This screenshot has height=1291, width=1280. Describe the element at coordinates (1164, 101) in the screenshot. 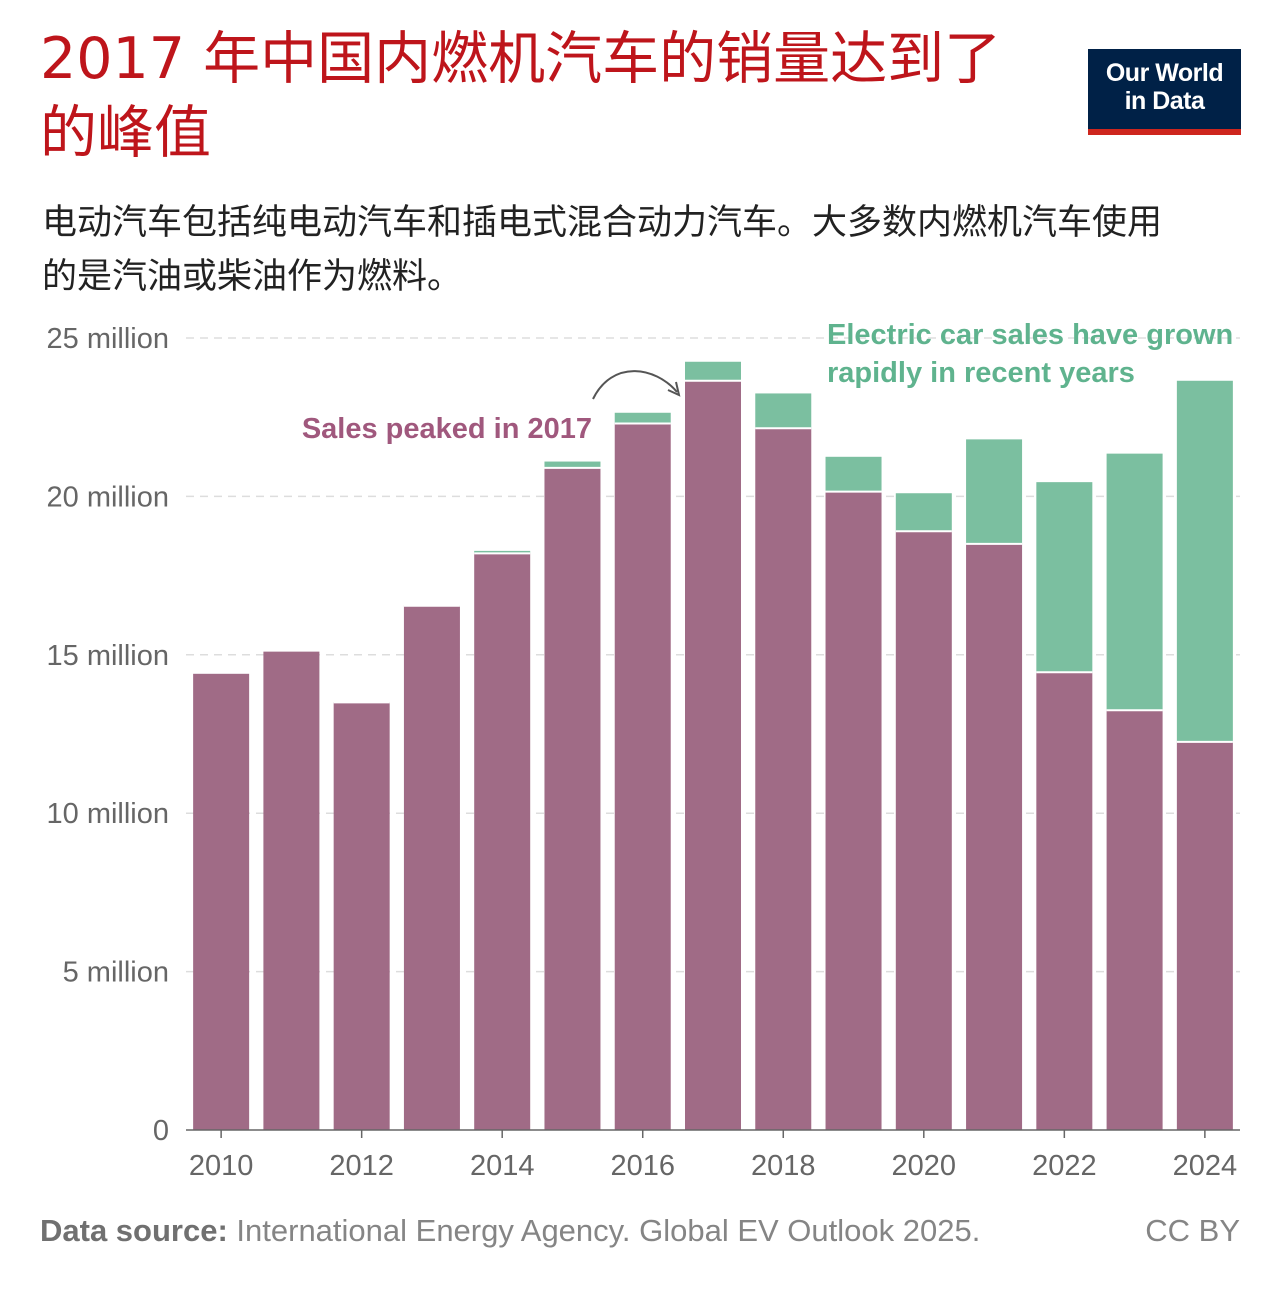

I see `logo-line-2: in Data` at that location.